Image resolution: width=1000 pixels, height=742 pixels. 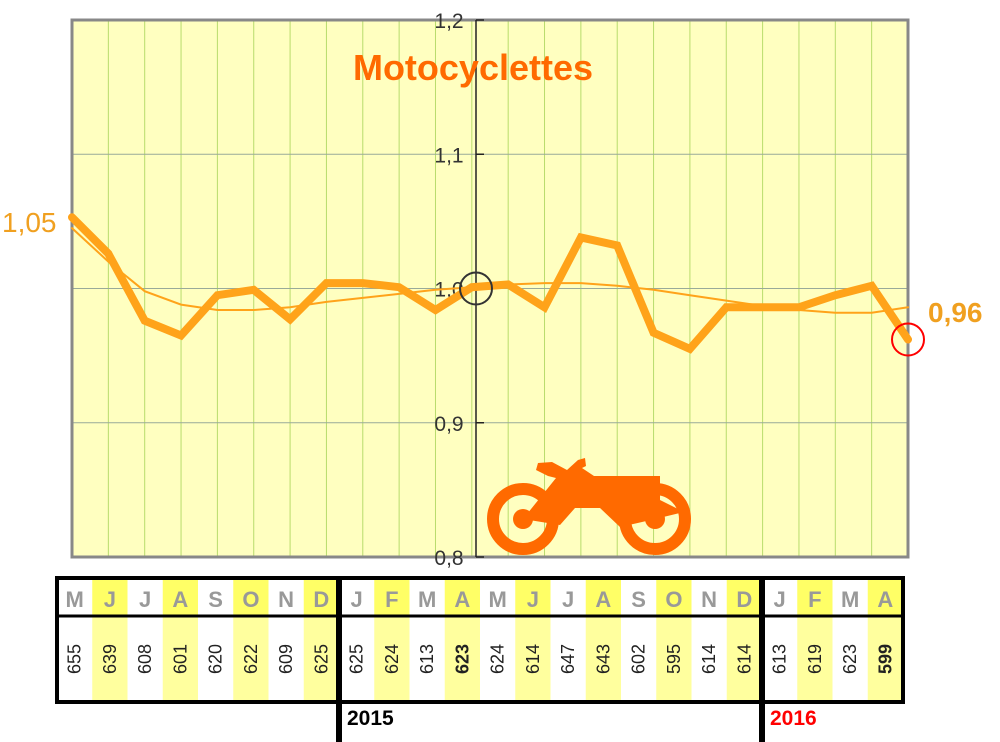 I want to click on value-label: 643, so click(x=603, y=659).